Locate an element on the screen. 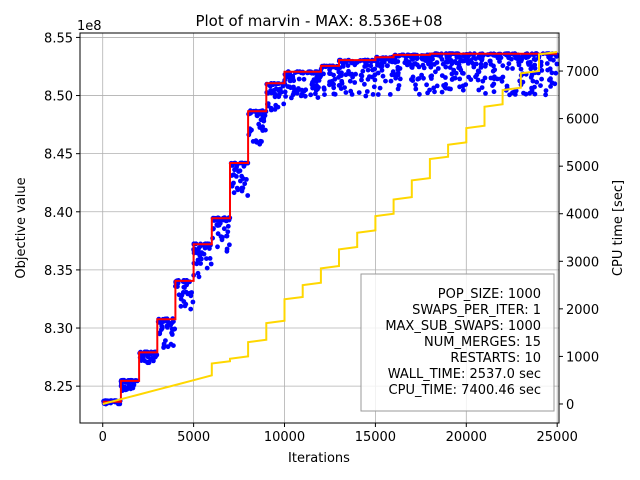 Image resolution: width=640 pixels, height=480 pixels. x-tick-label: 10000 is located at coordinates (284, 437).